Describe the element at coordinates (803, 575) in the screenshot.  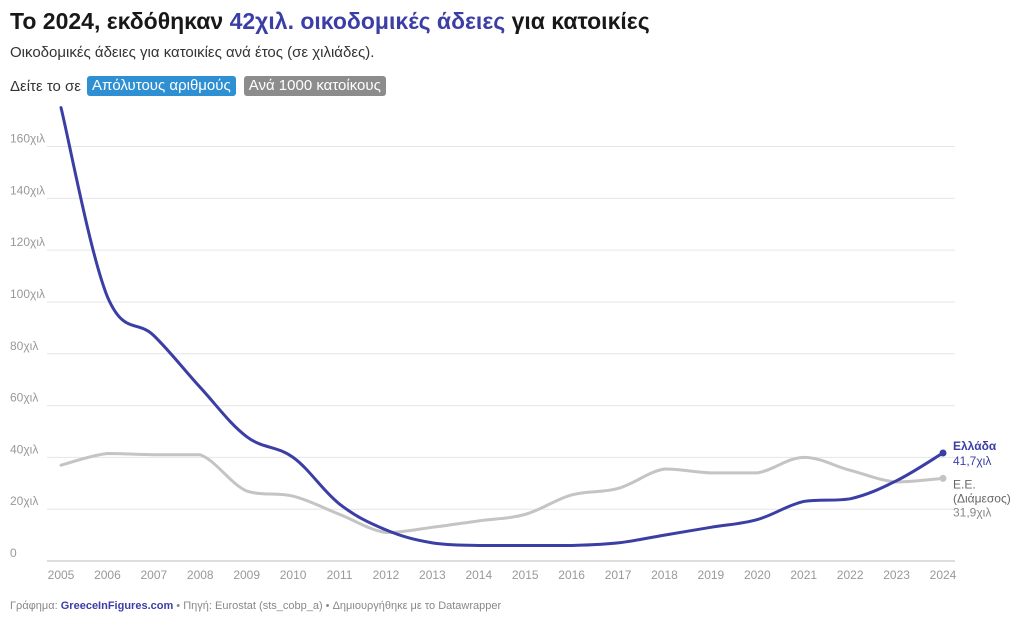
I see `x-tick-label-2021: 2021` at that location.